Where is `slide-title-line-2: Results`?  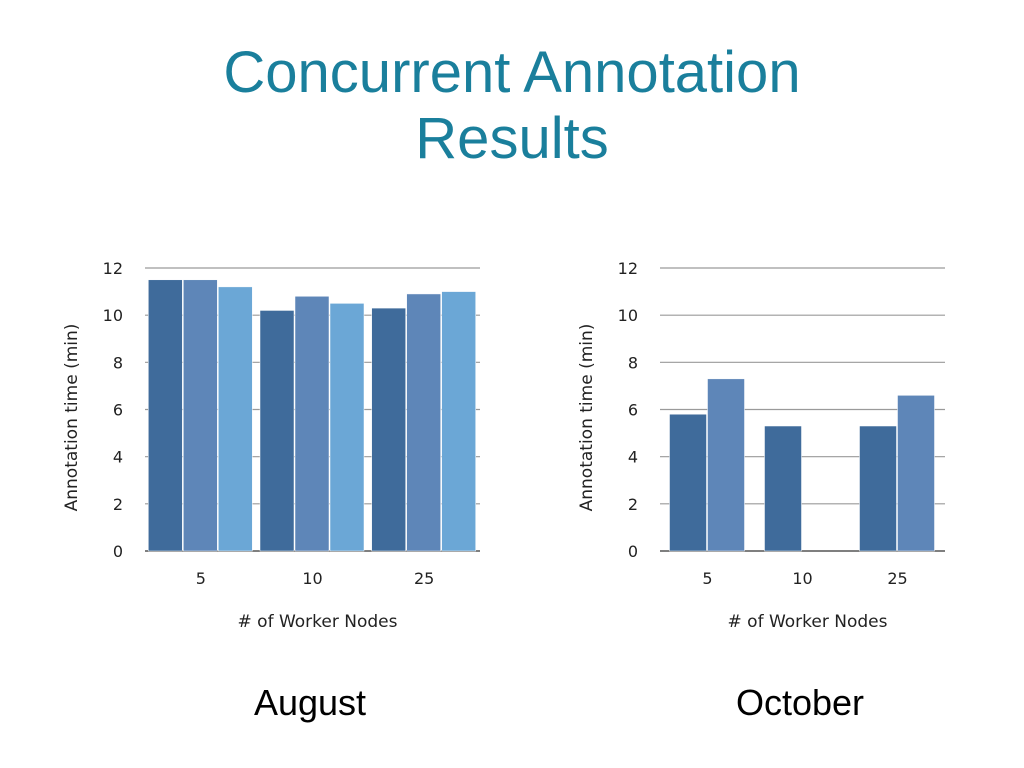
slide-title-line-2: Results is located at coordinates (512, 138).